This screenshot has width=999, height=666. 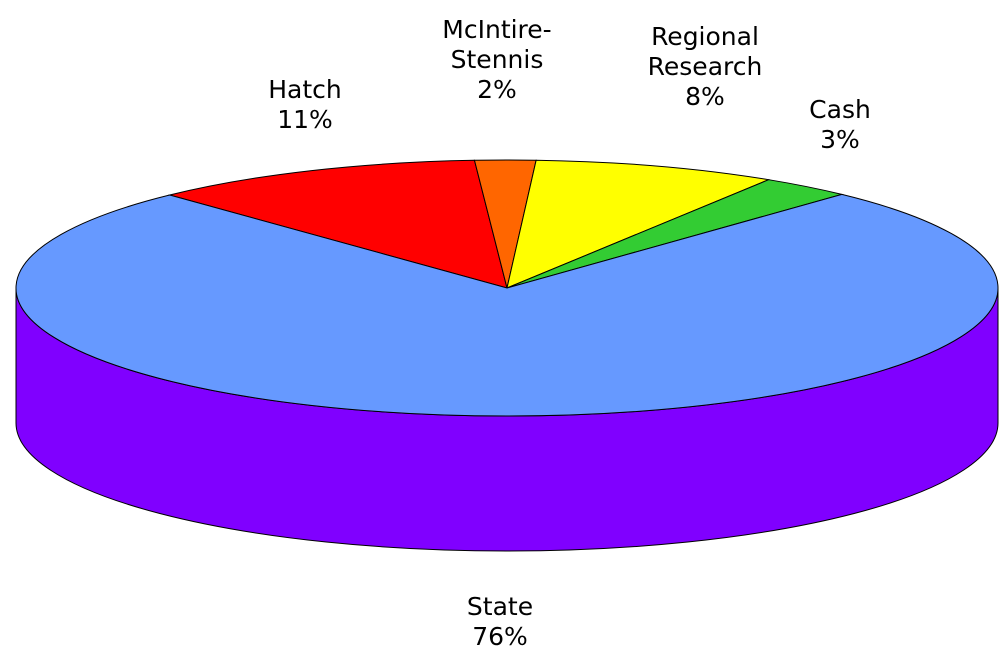 What do you see at coordinates (500, 636) in the screenshot?
I see `slice-value-label: 76%` at bounding box center [500, 636].